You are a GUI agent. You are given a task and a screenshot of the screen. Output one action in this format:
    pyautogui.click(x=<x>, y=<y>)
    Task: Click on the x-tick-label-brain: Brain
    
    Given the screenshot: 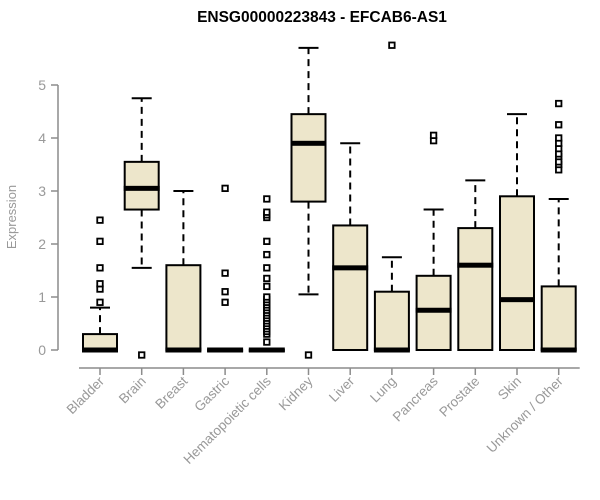 What is the action you would take?
    pyautogui.click(x=132, y=390)
    